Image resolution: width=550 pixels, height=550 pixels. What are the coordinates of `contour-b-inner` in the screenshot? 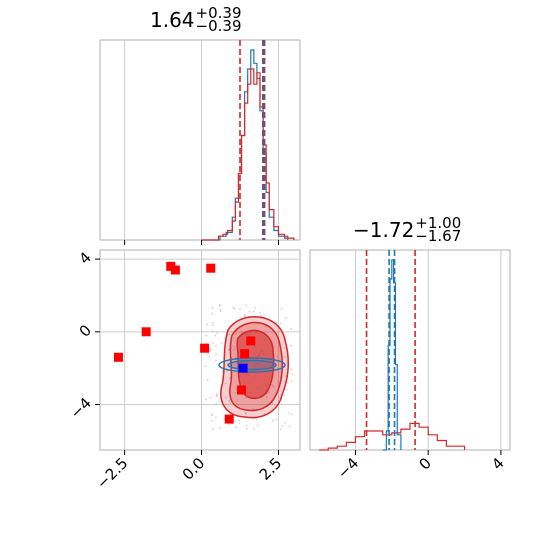 It's located at (252, 365).